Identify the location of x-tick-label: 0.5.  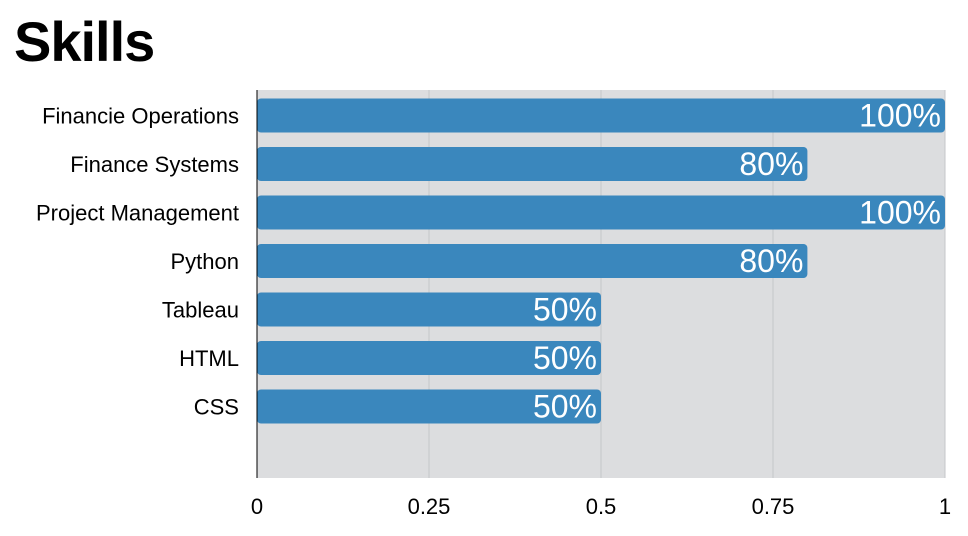
(601, 506).